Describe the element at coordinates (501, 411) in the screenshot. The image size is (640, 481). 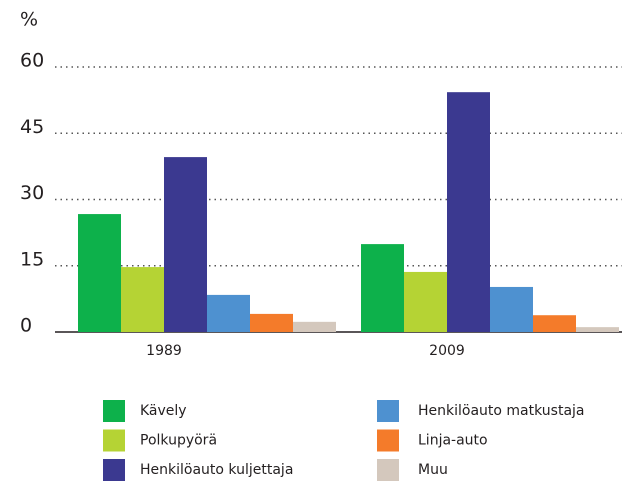
I see `legend-label: Henkilöauto matkustaja` at that location.